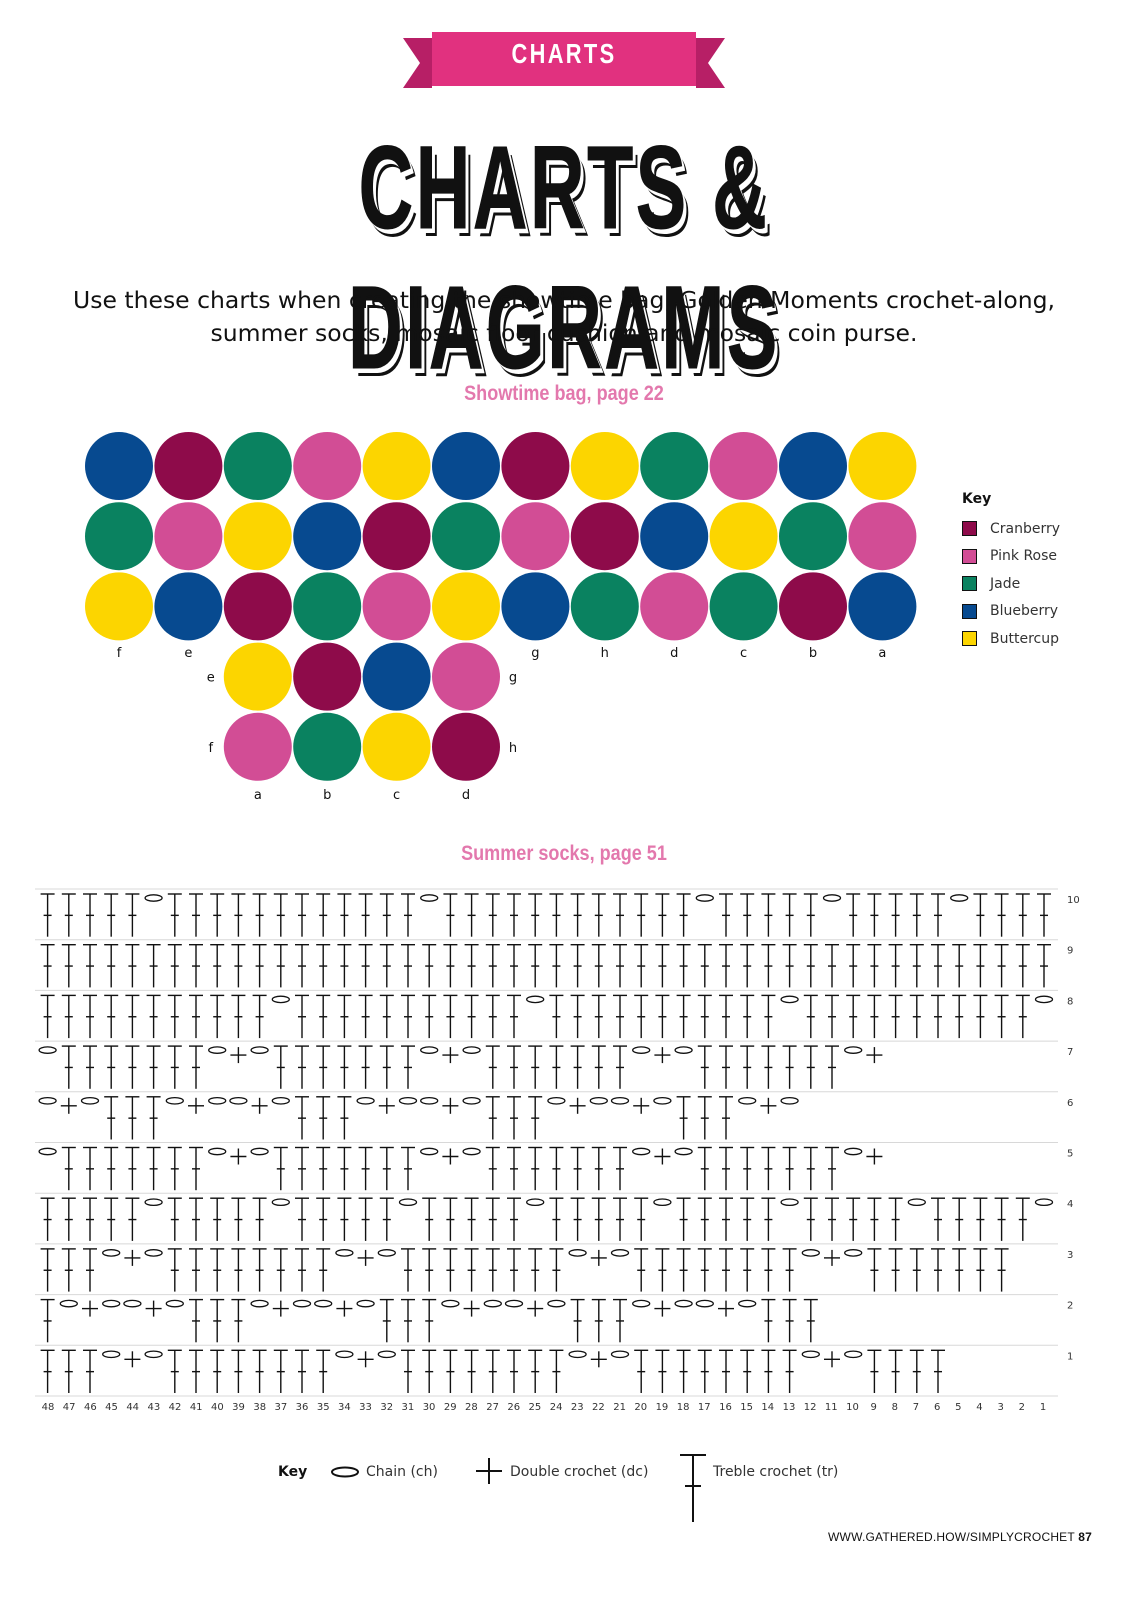 This screenshot has height=1600, width=1128. Describe the element at coordinates (873, 1407) in the screenshot. I see `column-number: 9` at that location.